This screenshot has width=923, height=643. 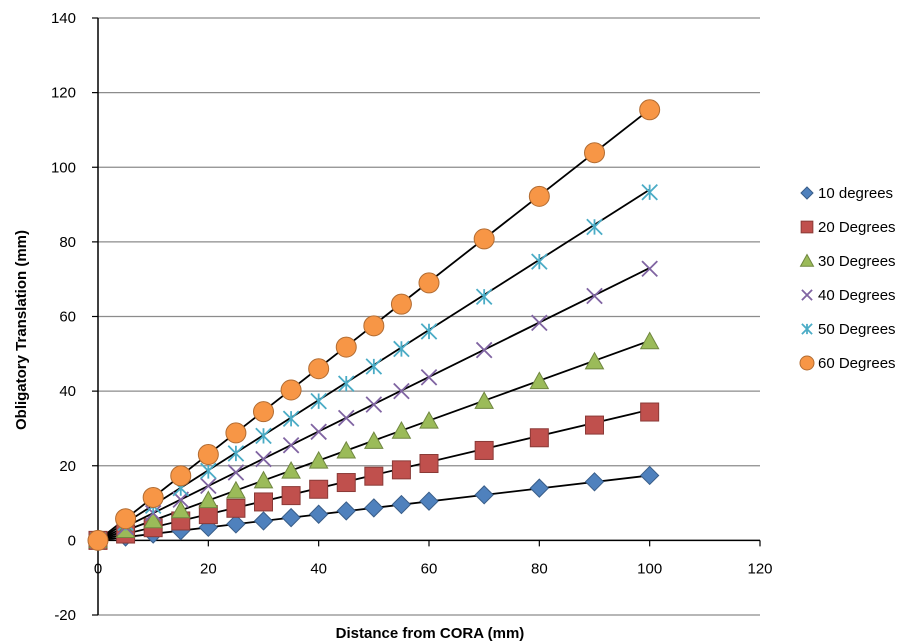 I want to click on y-tick-label: 60, so click(x=67, y=317).